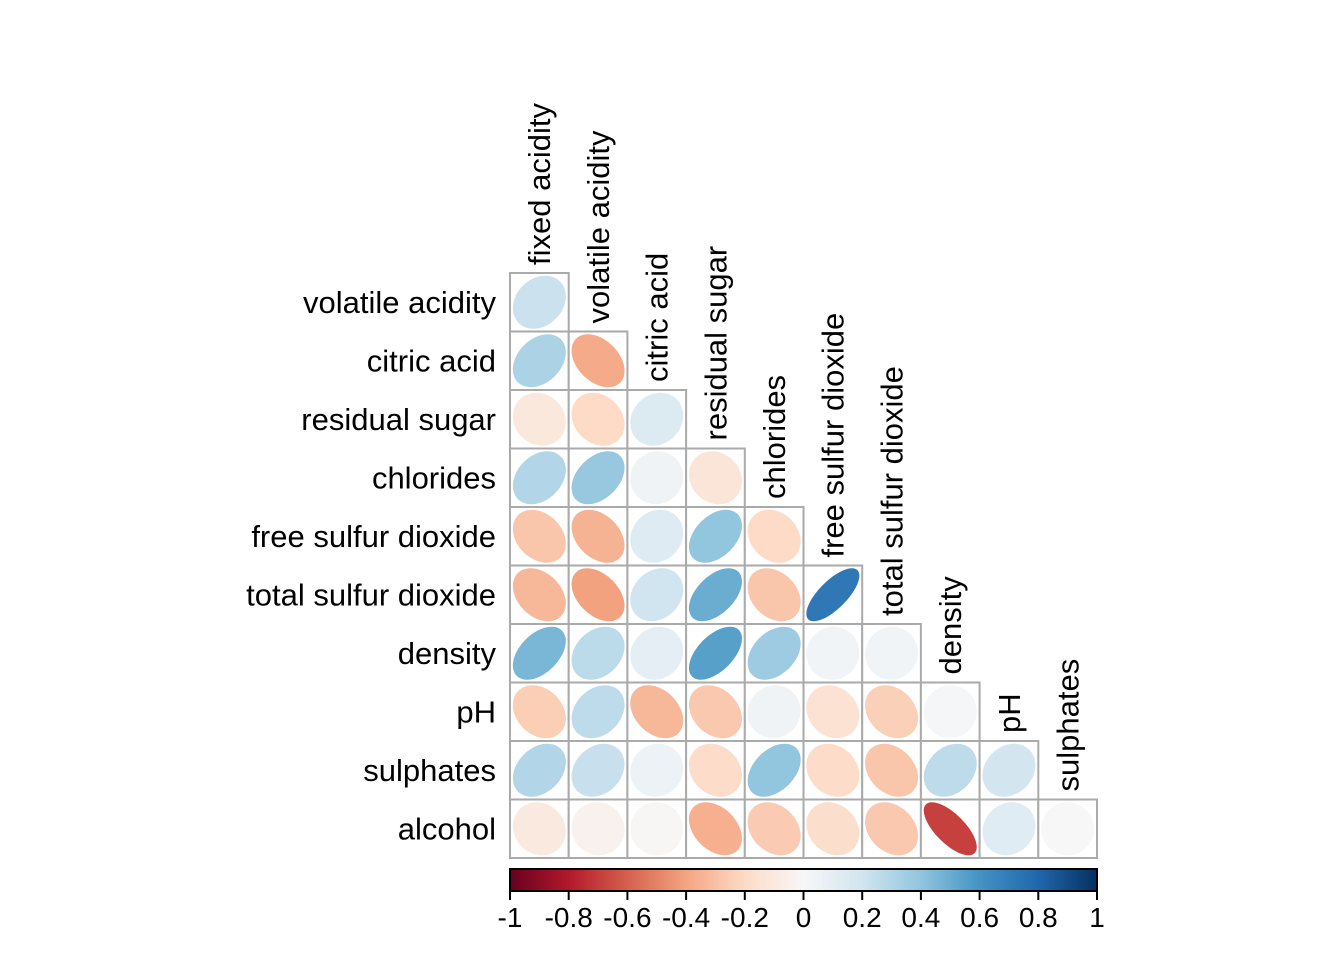 The width and height of the screenshot is (1344, 960). Describe the element at coordinates (627, 917) in the screenshot. I see `colorbar-tick-label: -0.6` at that location.